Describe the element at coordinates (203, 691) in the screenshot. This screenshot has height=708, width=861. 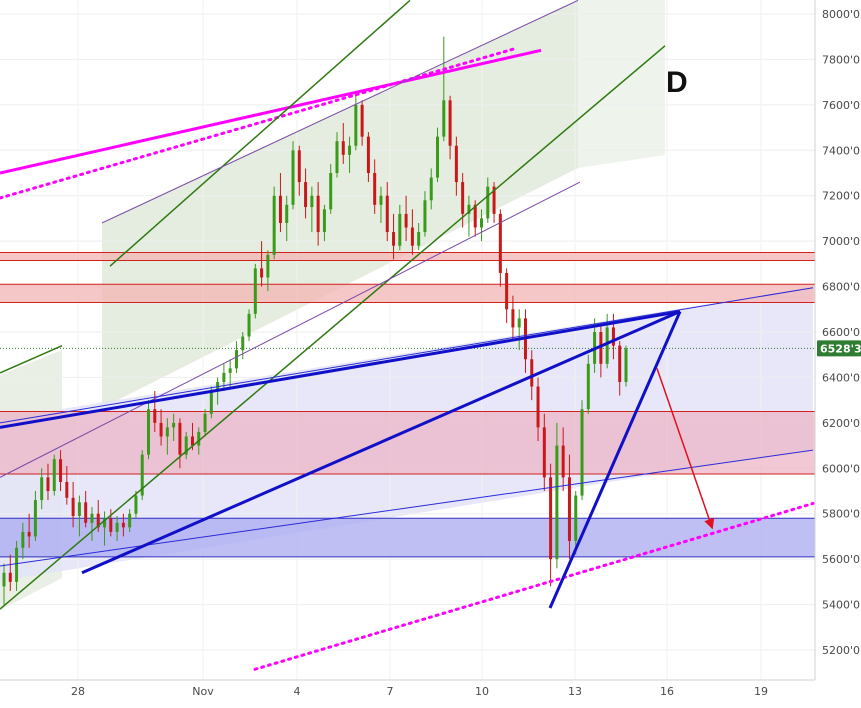
I see `x-tick-label: Nov` at that location.